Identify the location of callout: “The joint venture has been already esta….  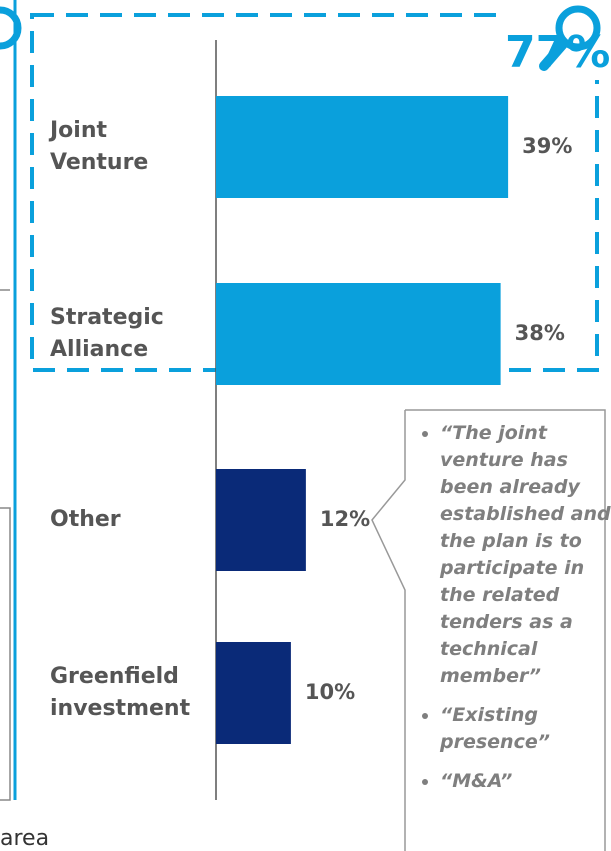
(514, 613).